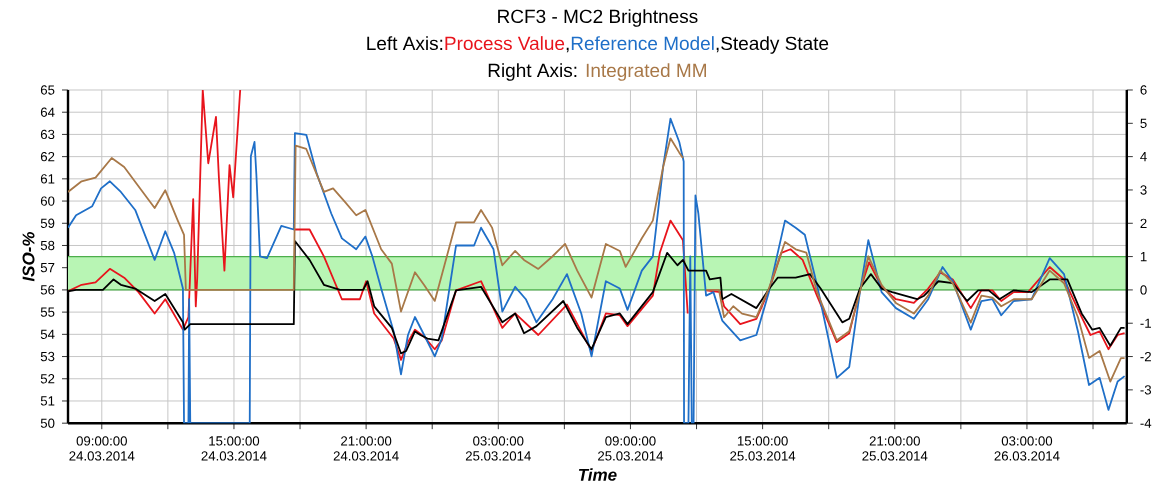 This screenshot has height=492, width=1162. I want to click on chart-title: RCF3 - MC2 Brightness, so click(598, 18).